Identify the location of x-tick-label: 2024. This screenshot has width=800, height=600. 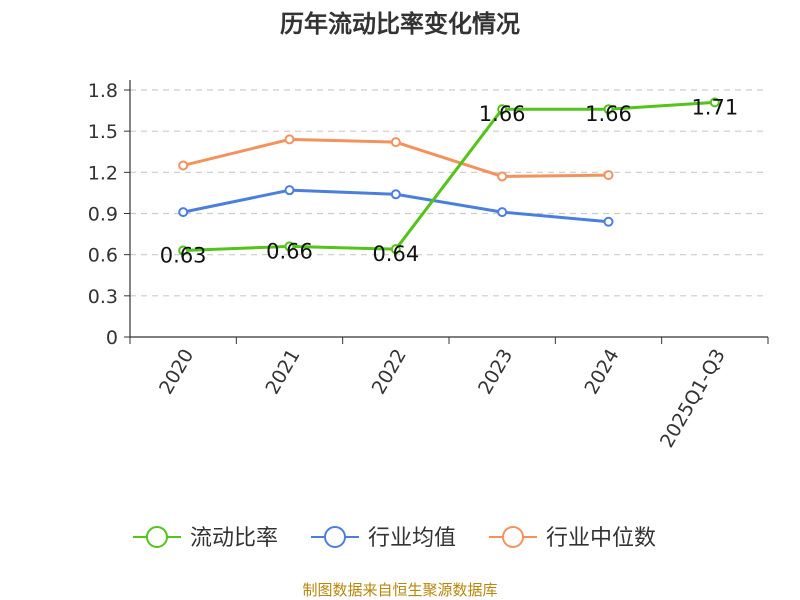
(601, 371).